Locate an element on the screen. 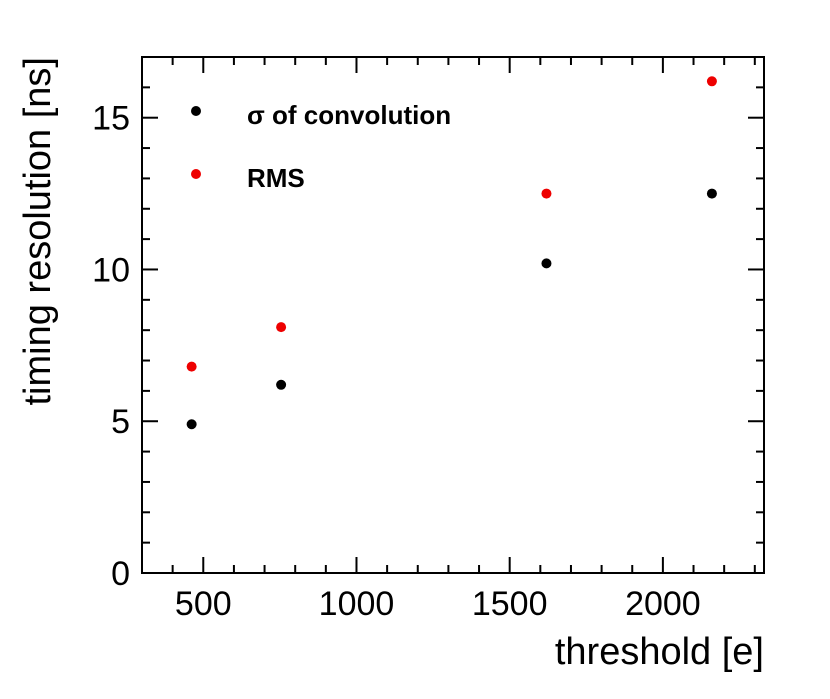  legend: σ of convolution RMS is located at coordinates (321, 146).